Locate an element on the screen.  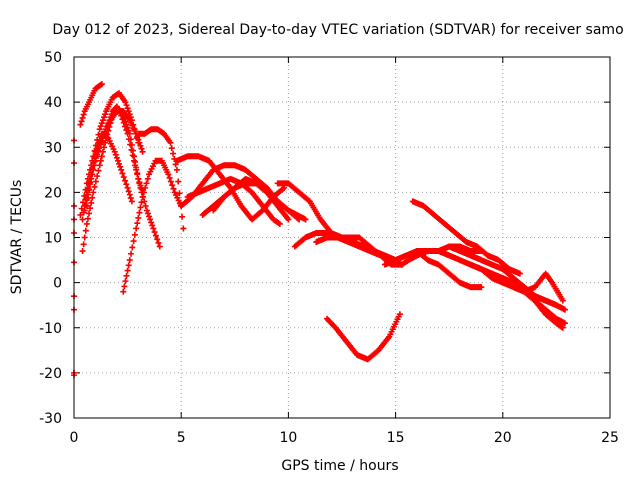
y-axis-label: SDTVAR / TECUs is located at coordinates (17, 237).